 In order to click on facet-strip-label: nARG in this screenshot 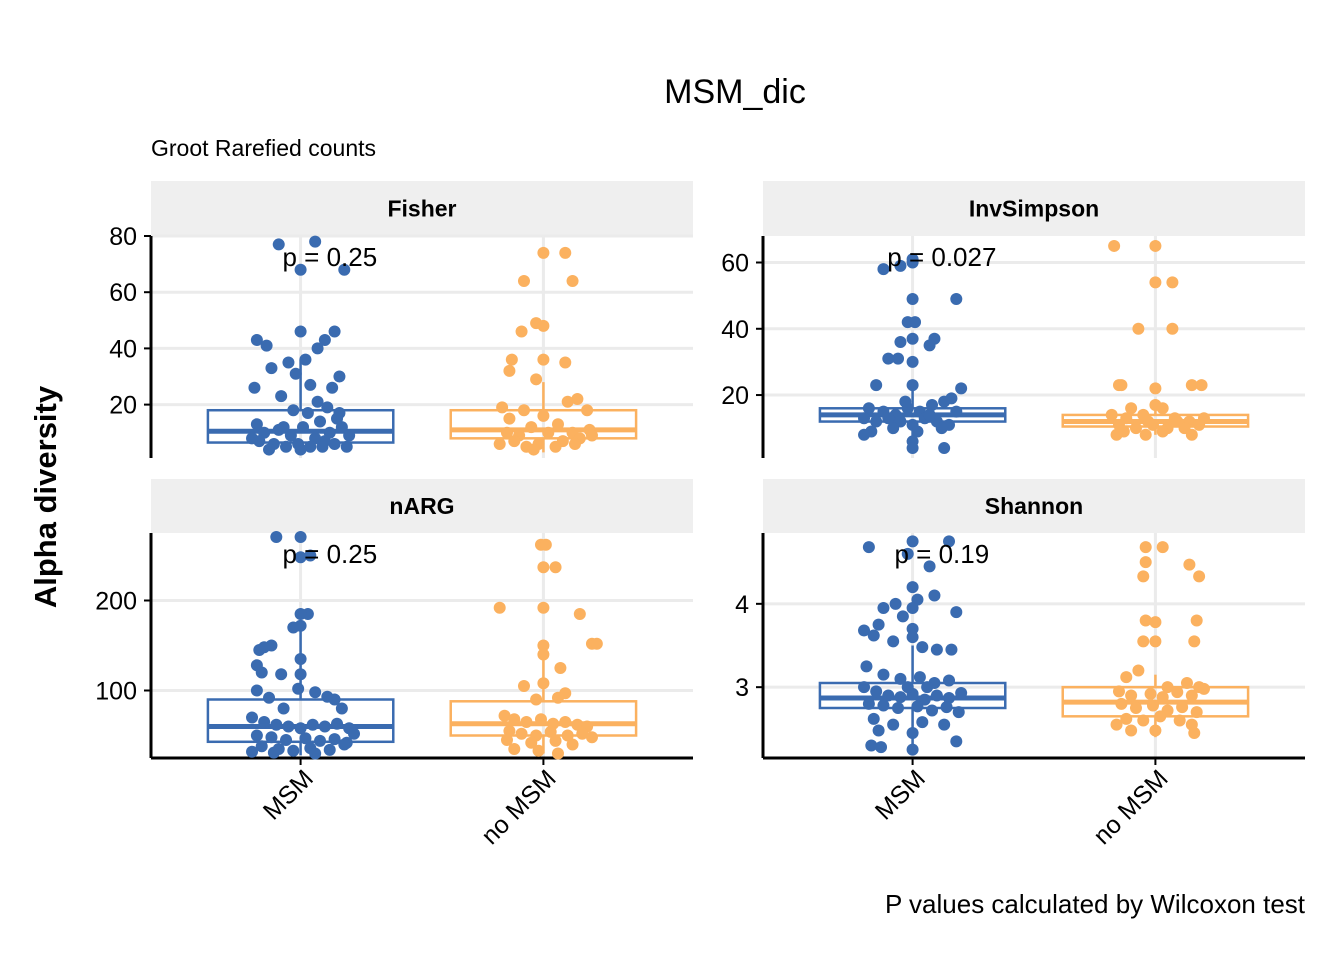, I will do `click(421, 506)`.